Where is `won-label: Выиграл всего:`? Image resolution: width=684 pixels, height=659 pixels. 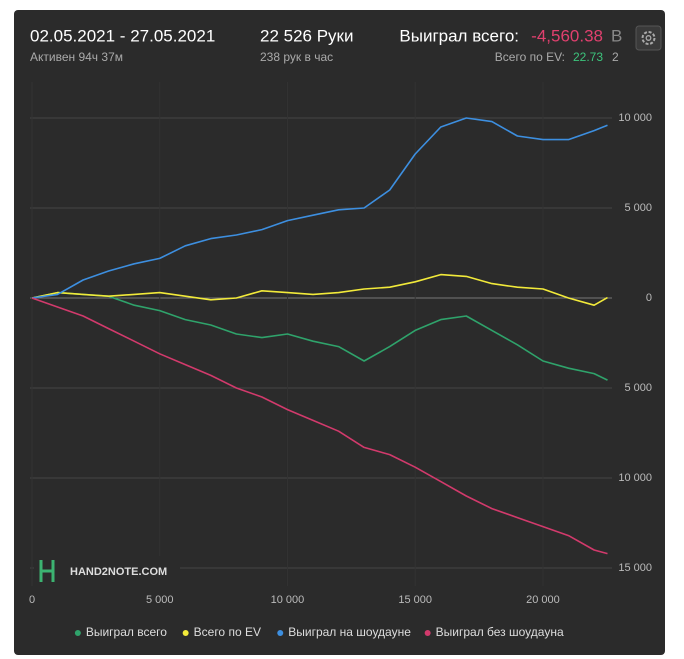
won-label: Выиграл всего: is located at coordinates (459, 35).